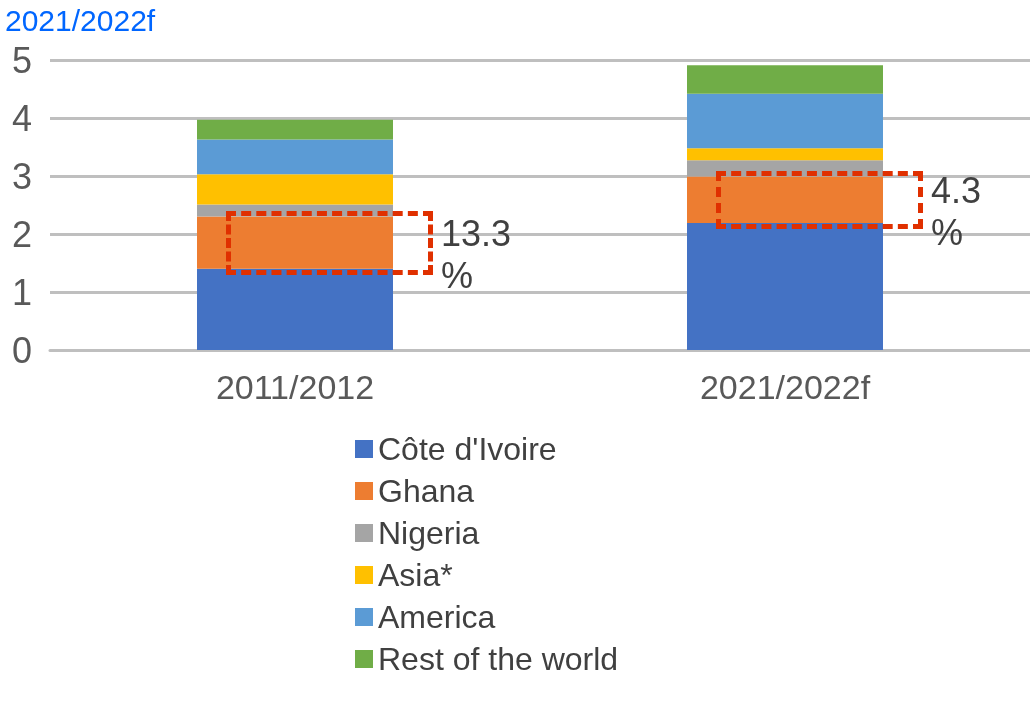 Image resolution: width=1030 pixels, height=721 pixels. What do you see at coordinates (80, 20) in the screenshot?
I see `chart-title: 2021/2022f` at bounding box center [80, 20].